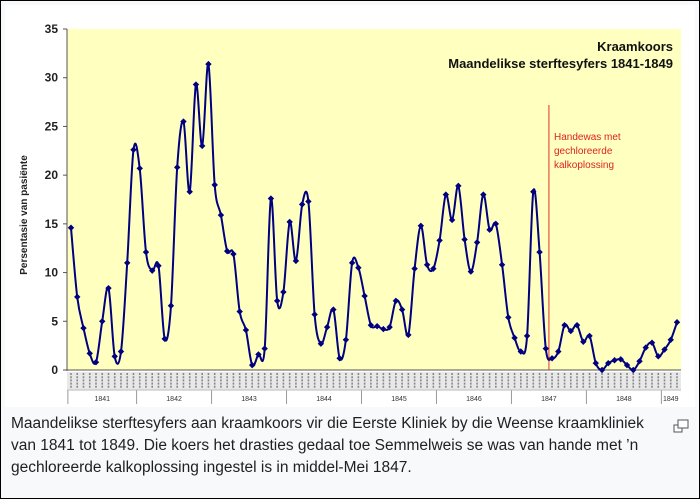 This screenshot has height=499, width=700. What do you see at coordinates (681, 426) in the screenshot?
I see `magnify-icon` at bounding box center [681, 426].